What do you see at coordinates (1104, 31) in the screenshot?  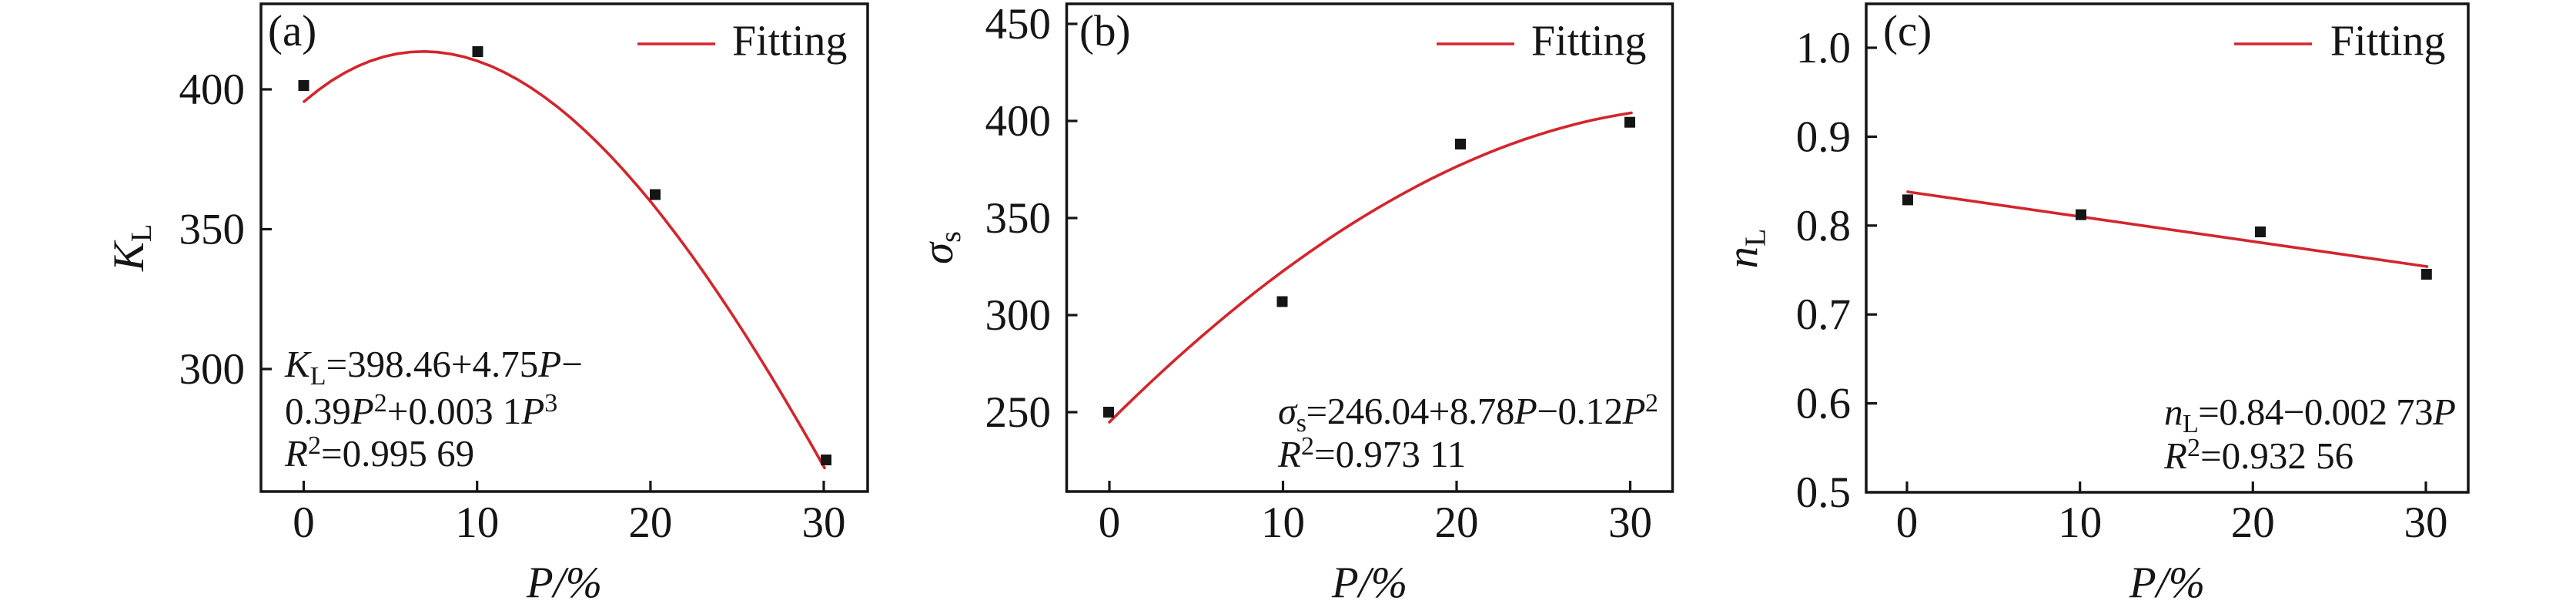 I see `svg-text: (b)` at bounding box center [1104, 31].